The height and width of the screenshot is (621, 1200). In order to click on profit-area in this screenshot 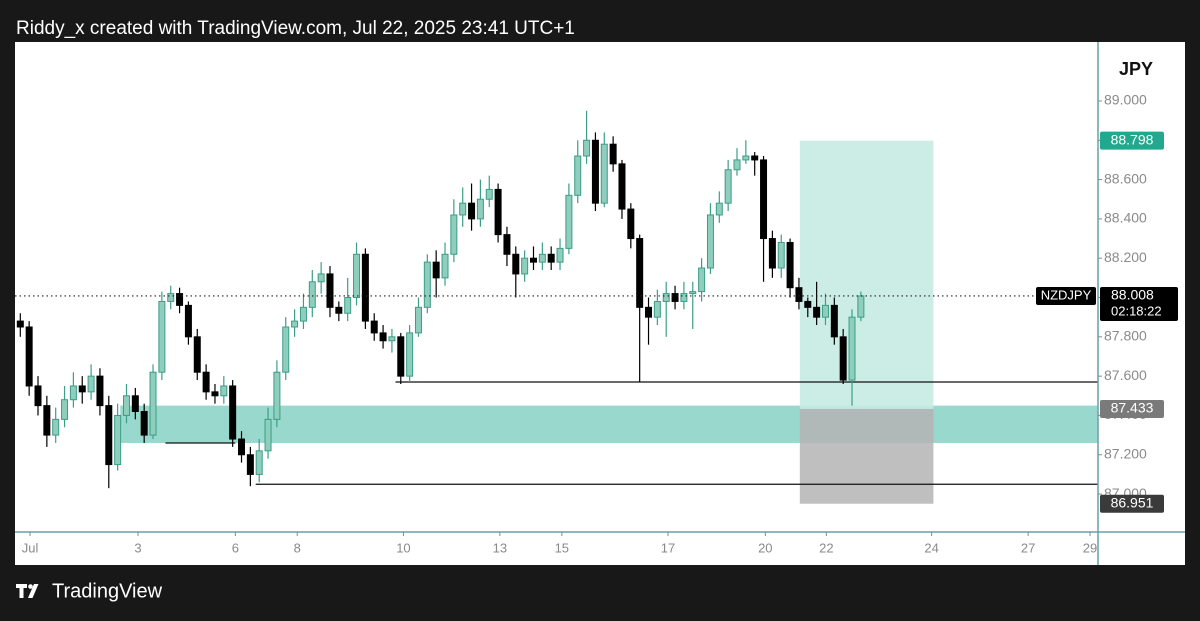, I will do `click(866, 274)`.